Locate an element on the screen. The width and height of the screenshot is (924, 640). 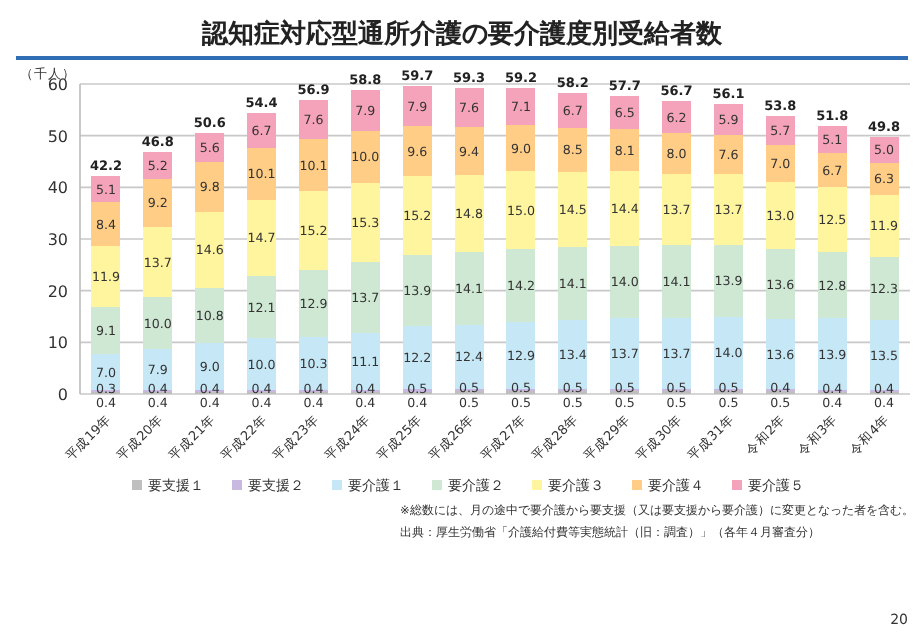
y-tick-label: 30 is located at coordinates (57, 240).